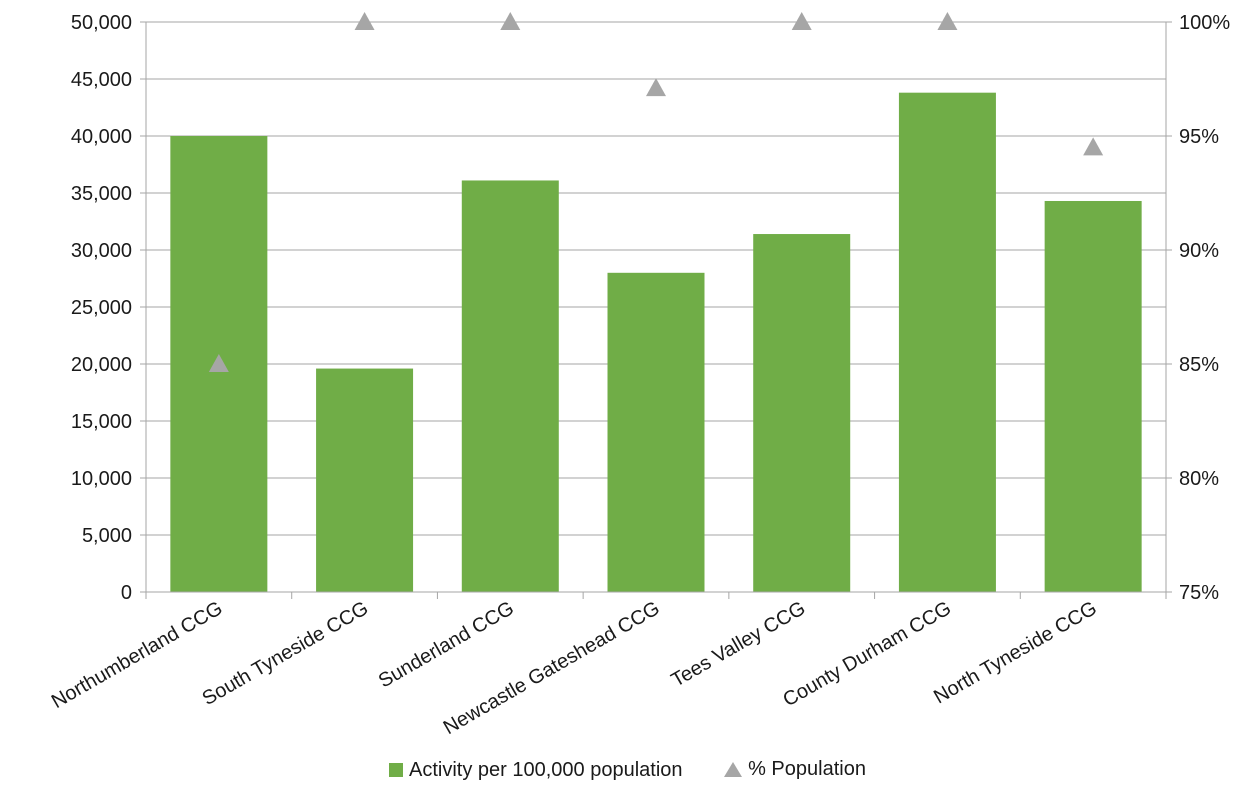 This screenshot has height=810, width=1255. I want to click on right-tick-label: 95%, so click(1199, 137).